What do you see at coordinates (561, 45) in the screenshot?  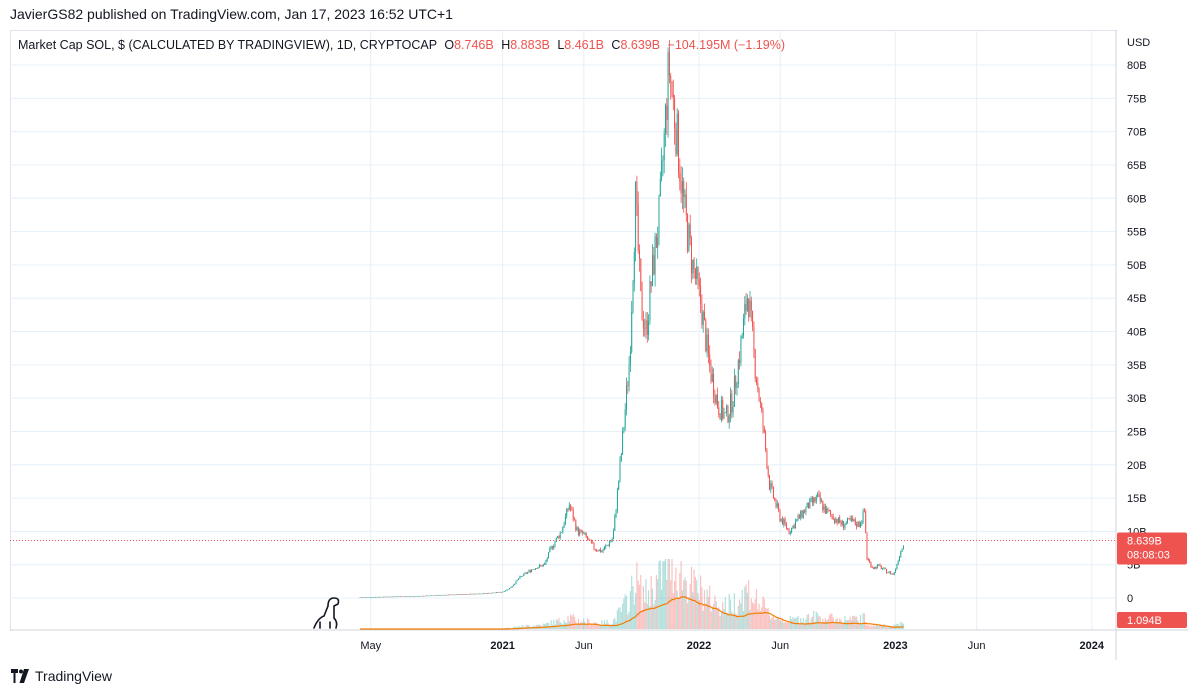 I see `low-label: L` at bounding box center [561, 45].